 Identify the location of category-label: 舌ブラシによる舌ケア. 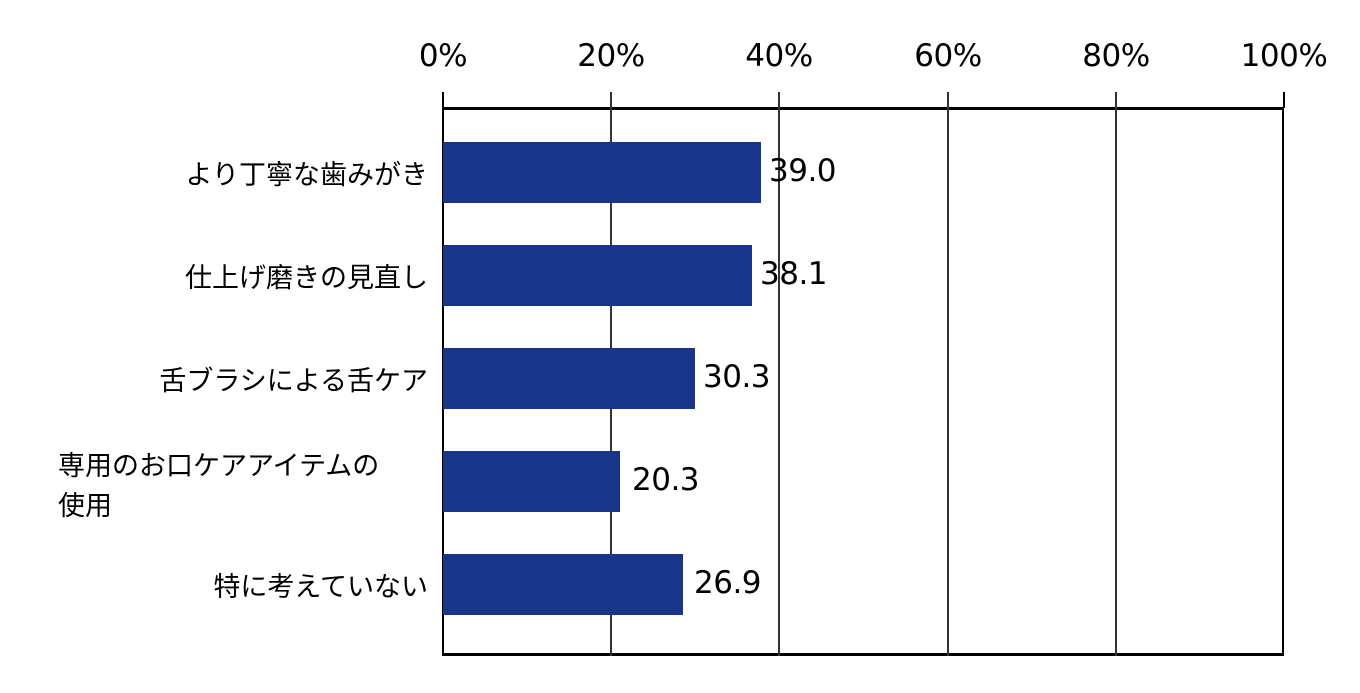
(293, 381).